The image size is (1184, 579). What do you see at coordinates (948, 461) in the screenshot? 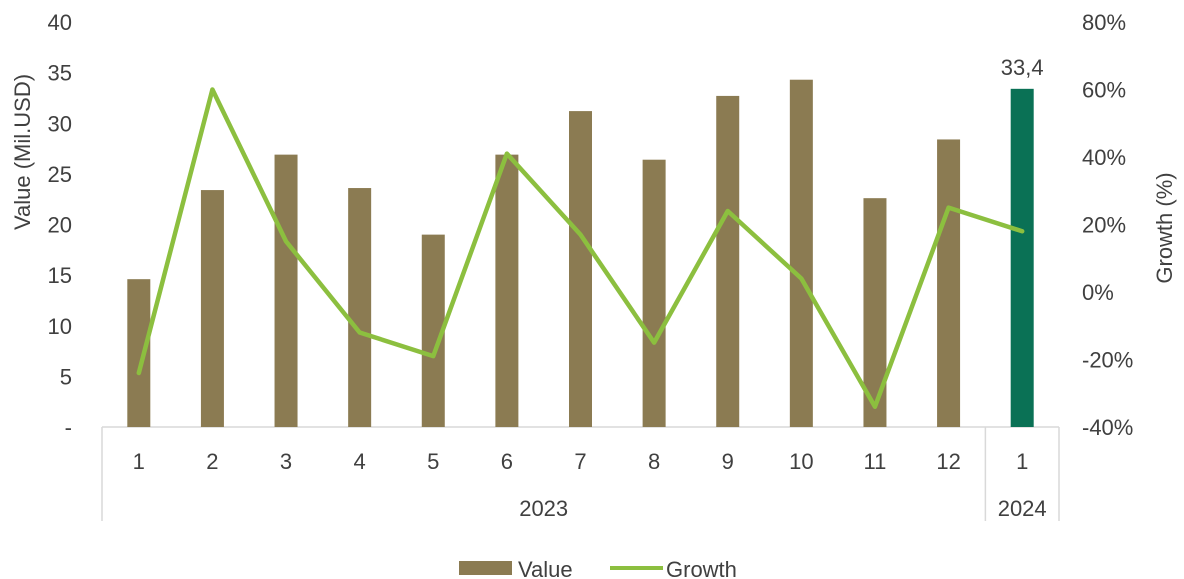
I see `x-tick-label: 12` at bounding box center [948, 461].